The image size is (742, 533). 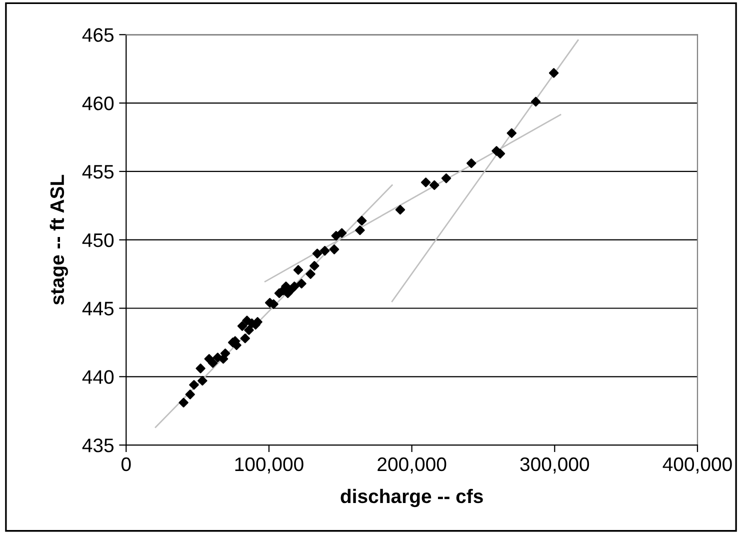 I want to click on y-tick-label: 440, so click(x=98, y=377).